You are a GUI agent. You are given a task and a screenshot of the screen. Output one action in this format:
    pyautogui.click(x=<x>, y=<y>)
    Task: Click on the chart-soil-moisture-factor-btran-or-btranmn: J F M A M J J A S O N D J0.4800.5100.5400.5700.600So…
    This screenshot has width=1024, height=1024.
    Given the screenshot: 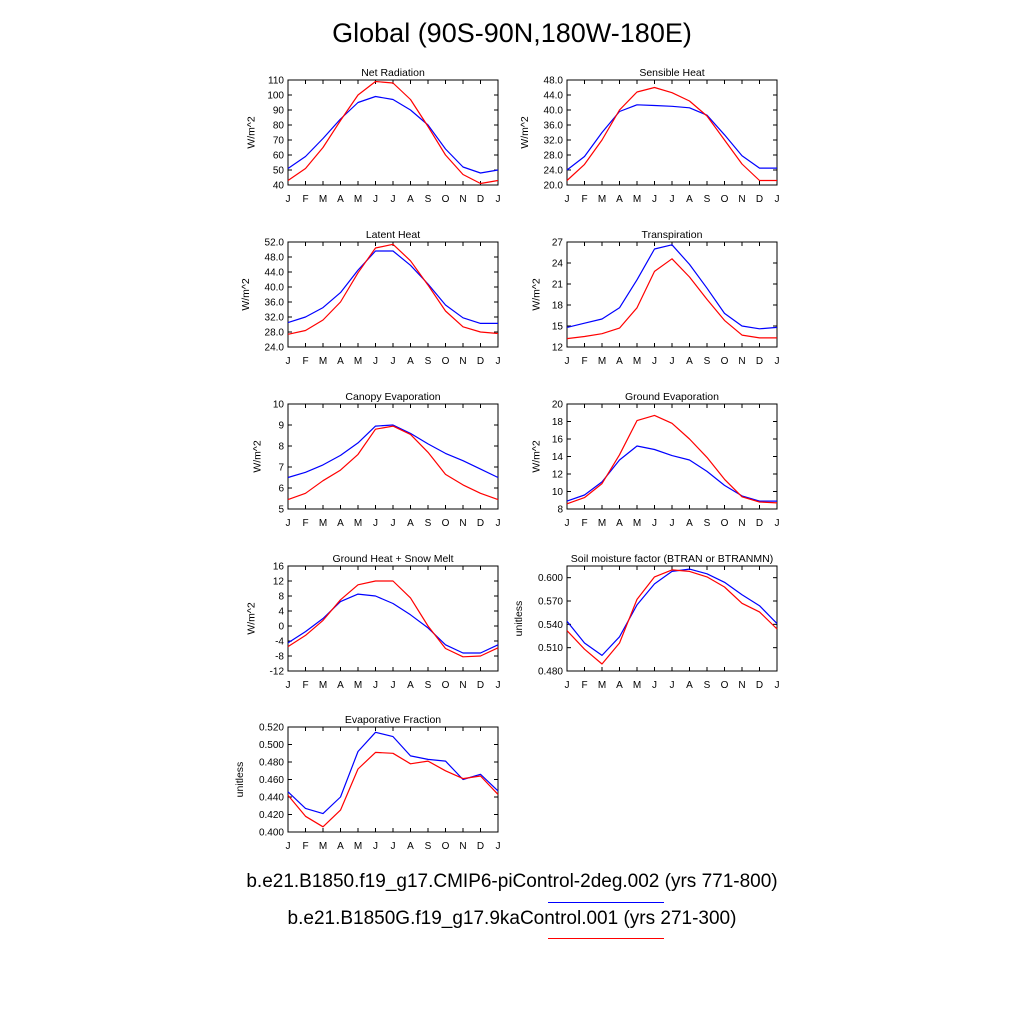 What is the action you would take?
    pyautogui.click(x=646, y=622)
    